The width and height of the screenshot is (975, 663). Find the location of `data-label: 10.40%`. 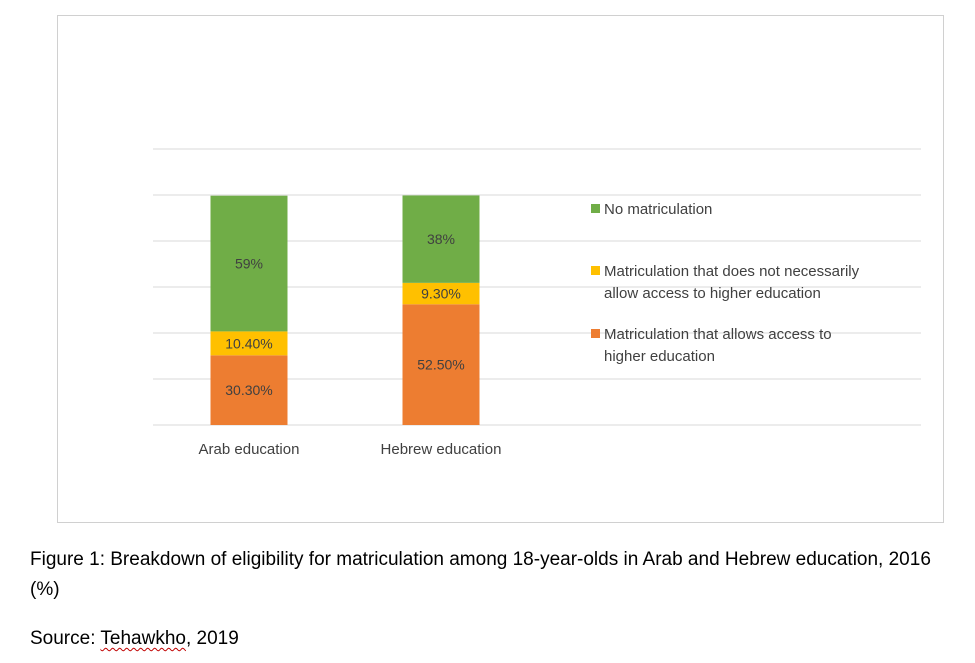

data-label: 10.40% is located at coordinates (248, 343).